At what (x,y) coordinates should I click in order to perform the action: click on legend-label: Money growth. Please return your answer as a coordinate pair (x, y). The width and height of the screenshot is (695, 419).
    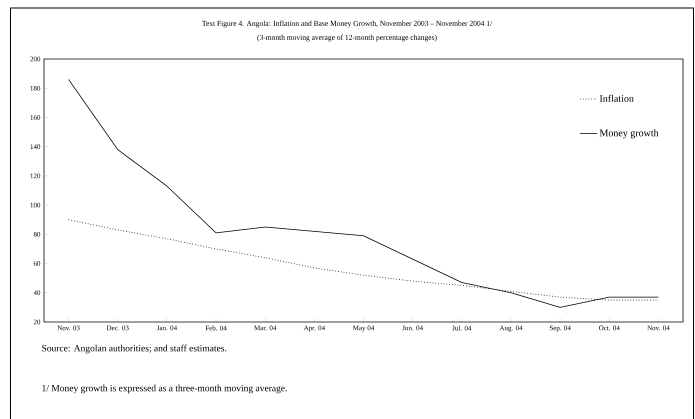
    Looking at the image, I should click on (629, 133).